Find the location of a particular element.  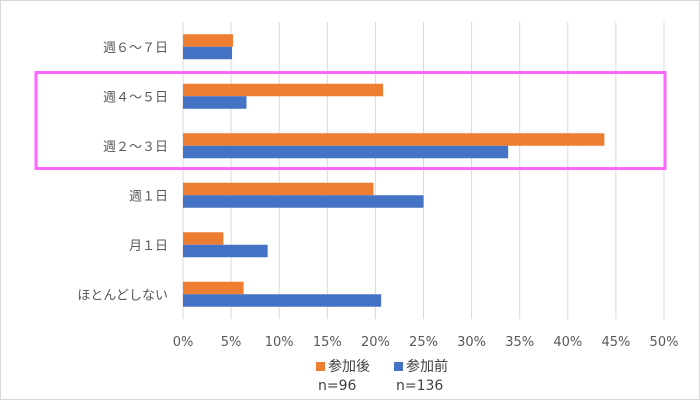

category-label: 月１日 is located at coordinates (148, 246).